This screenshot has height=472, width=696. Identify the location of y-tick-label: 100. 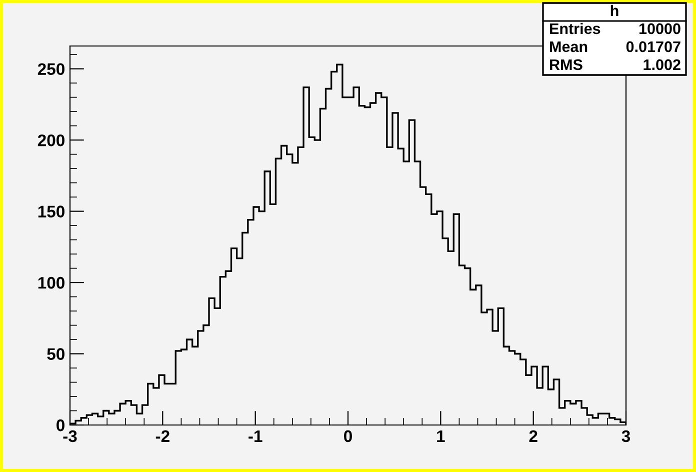
(51, 282).